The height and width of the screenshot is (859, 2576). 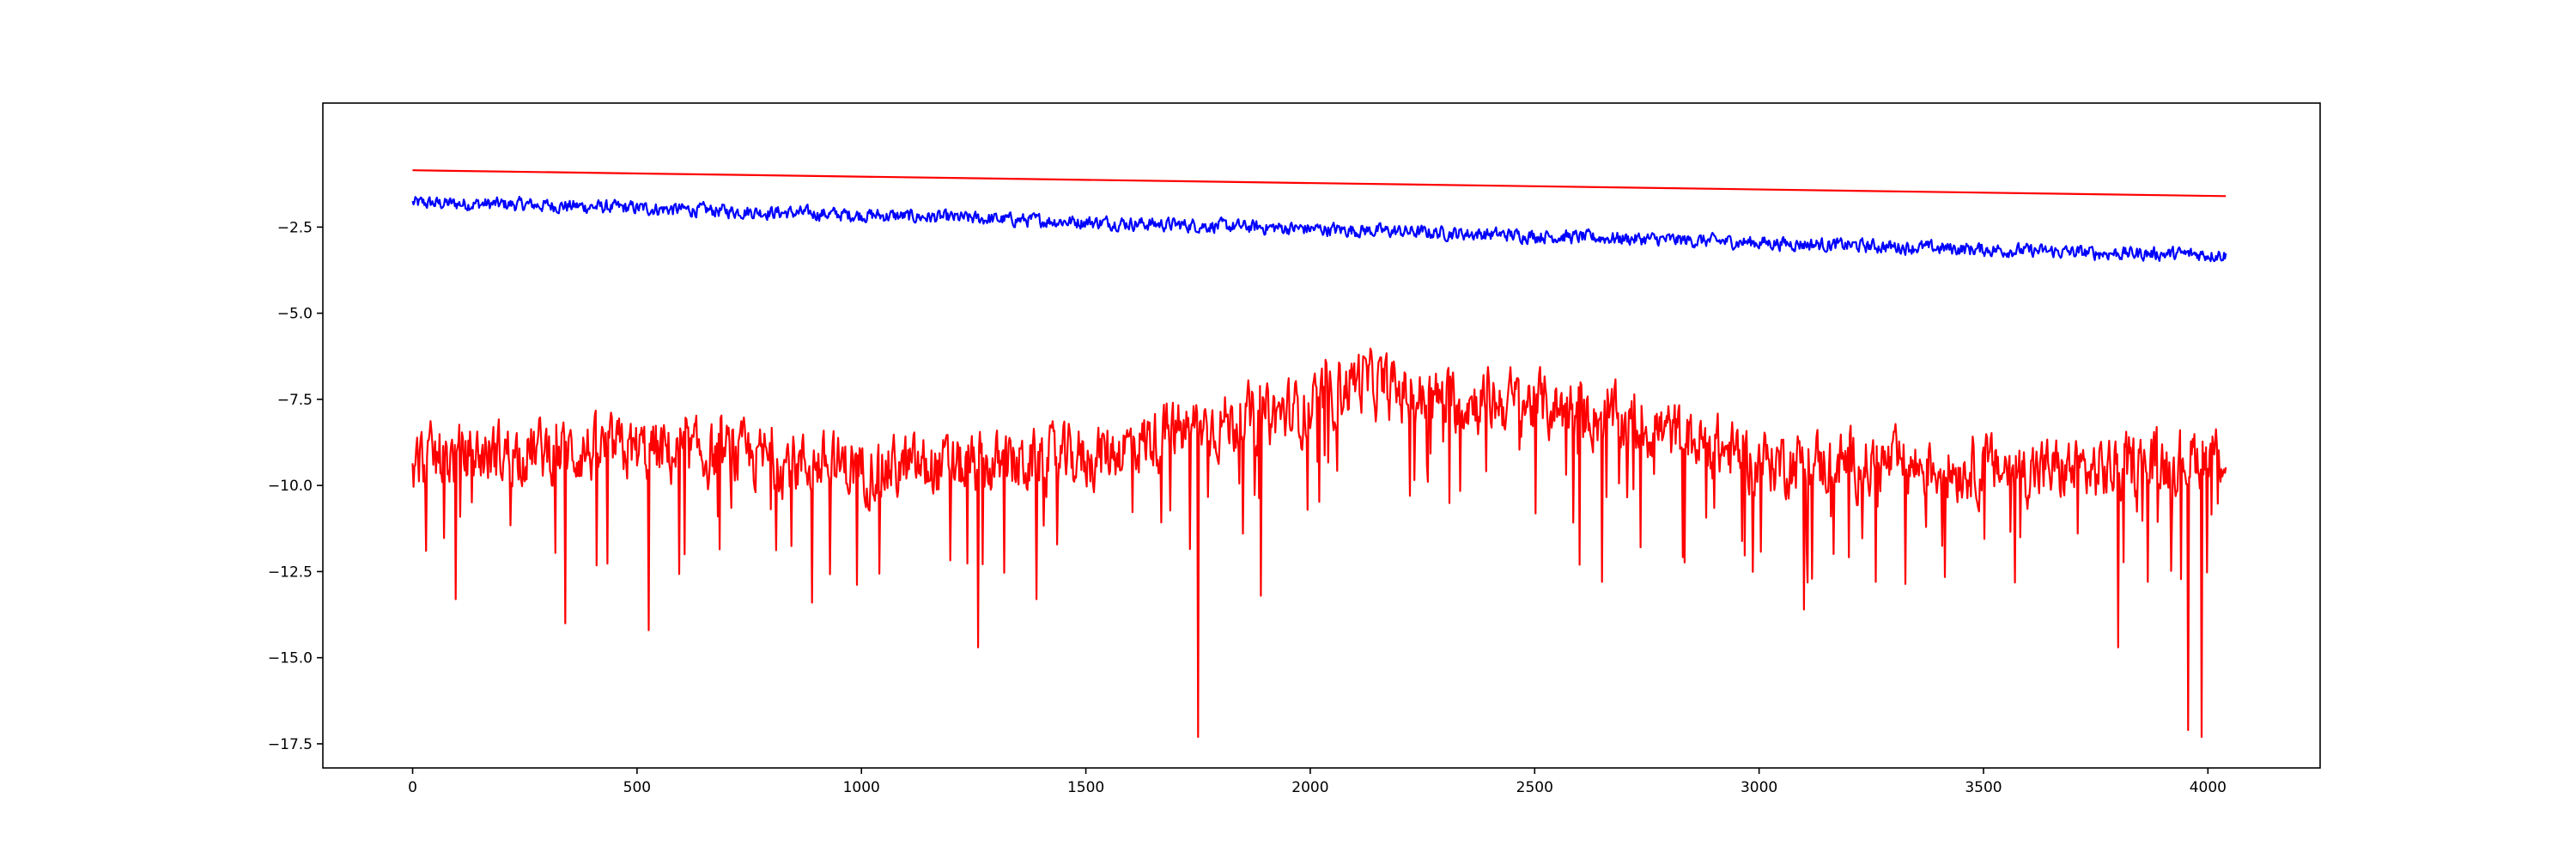 What do you see at coordinates (291, 745) in the screenshot?
I see `y-tick-label: −17.5` at bounding box center [291, 745].